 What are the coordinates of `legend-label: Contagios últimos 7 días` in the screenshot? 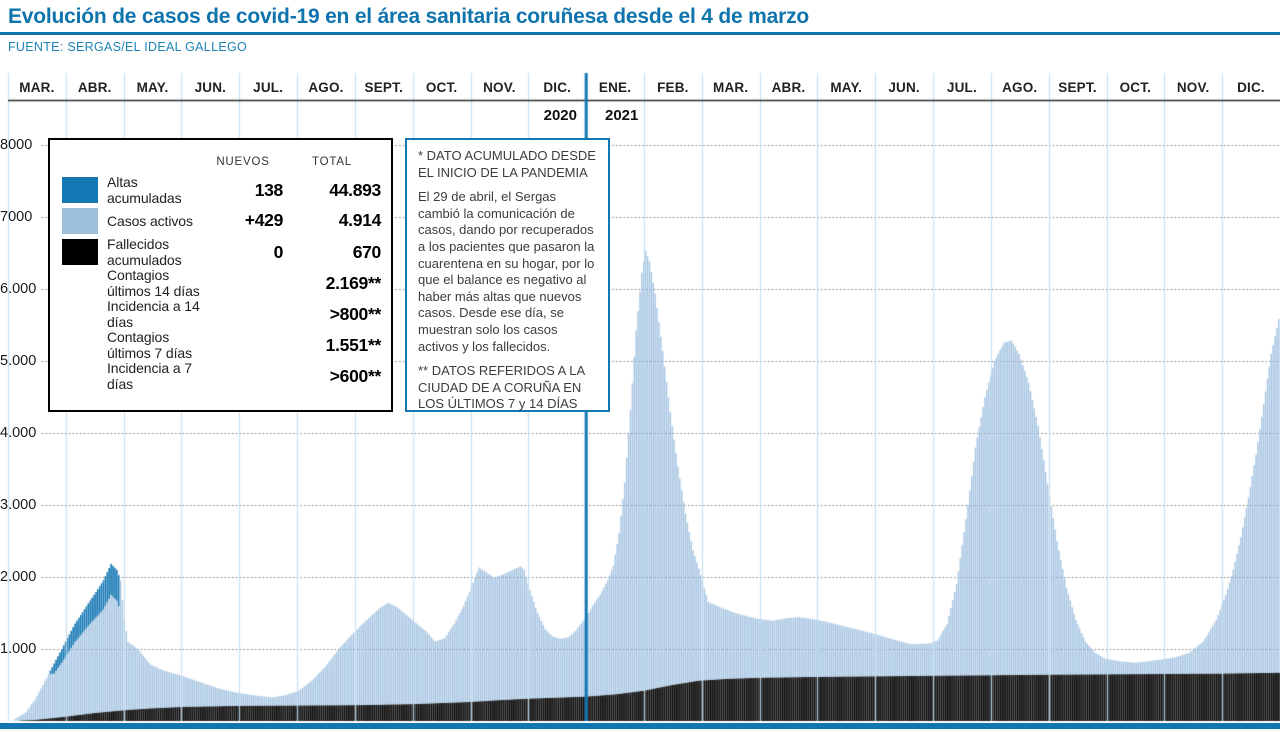 It's located at (149, 345).